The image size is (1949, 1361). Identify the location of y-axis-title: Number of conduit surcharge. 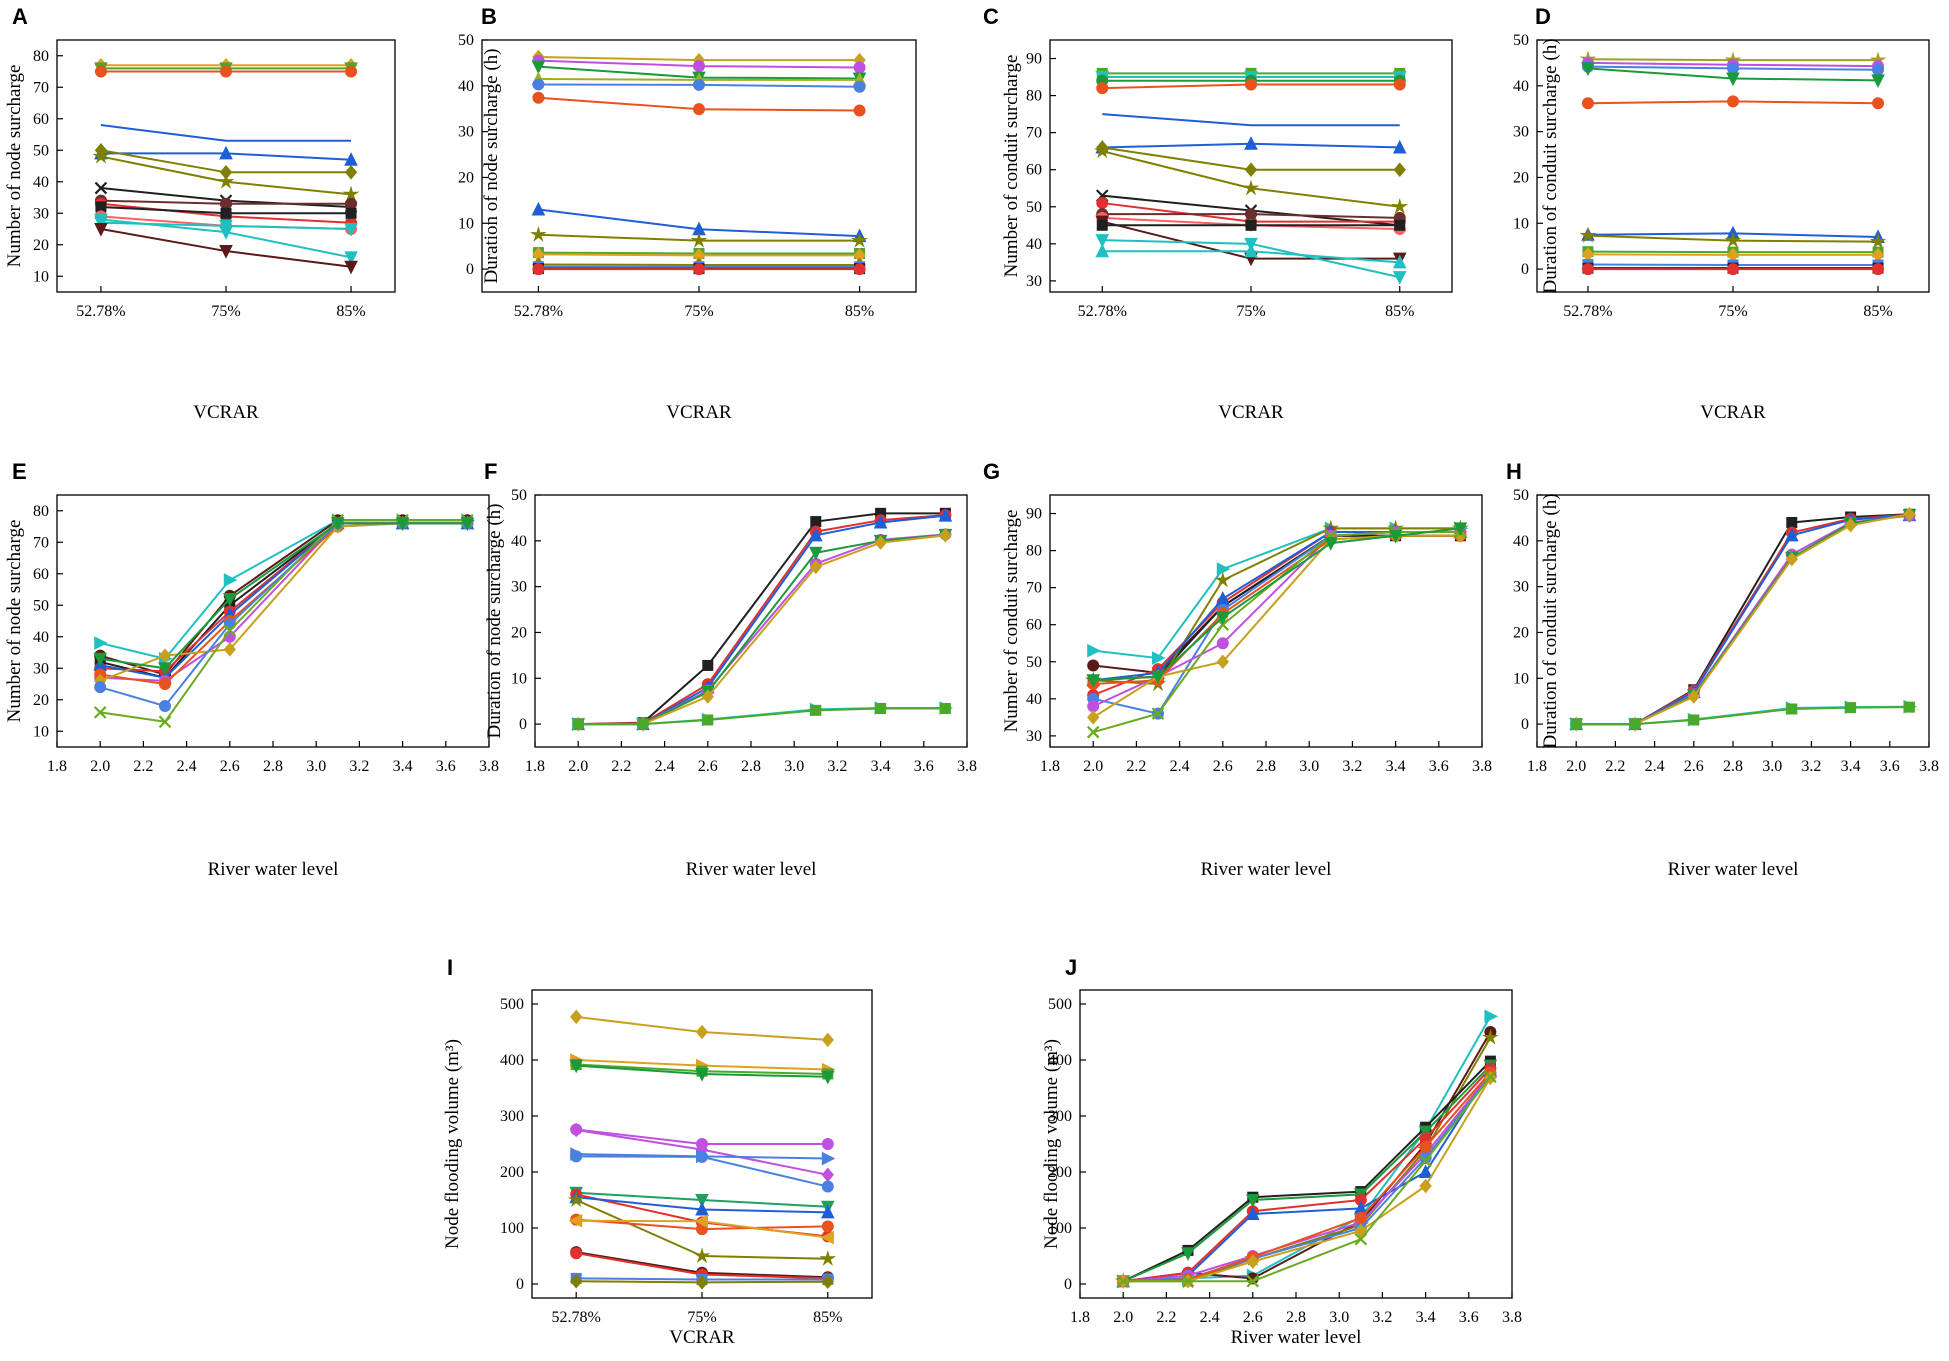
(1011, 621).